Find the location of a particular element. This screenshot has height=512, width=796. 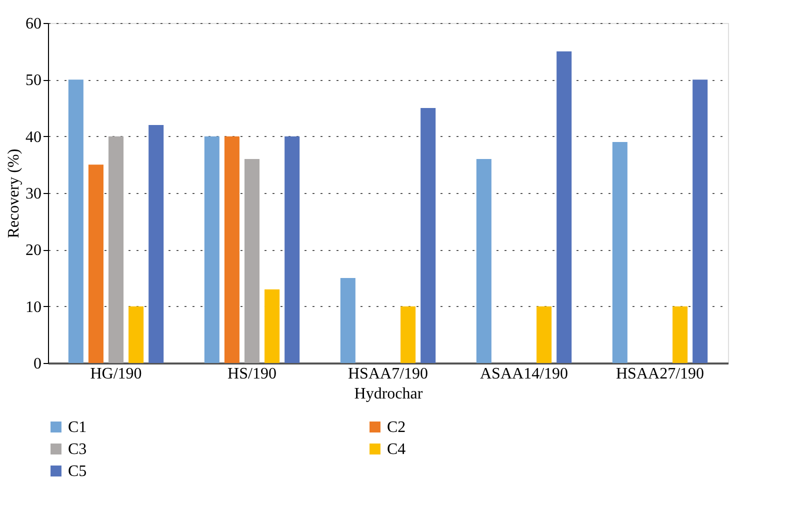

x-axis-title: Hydrochar is located at coordinates (389, 394).